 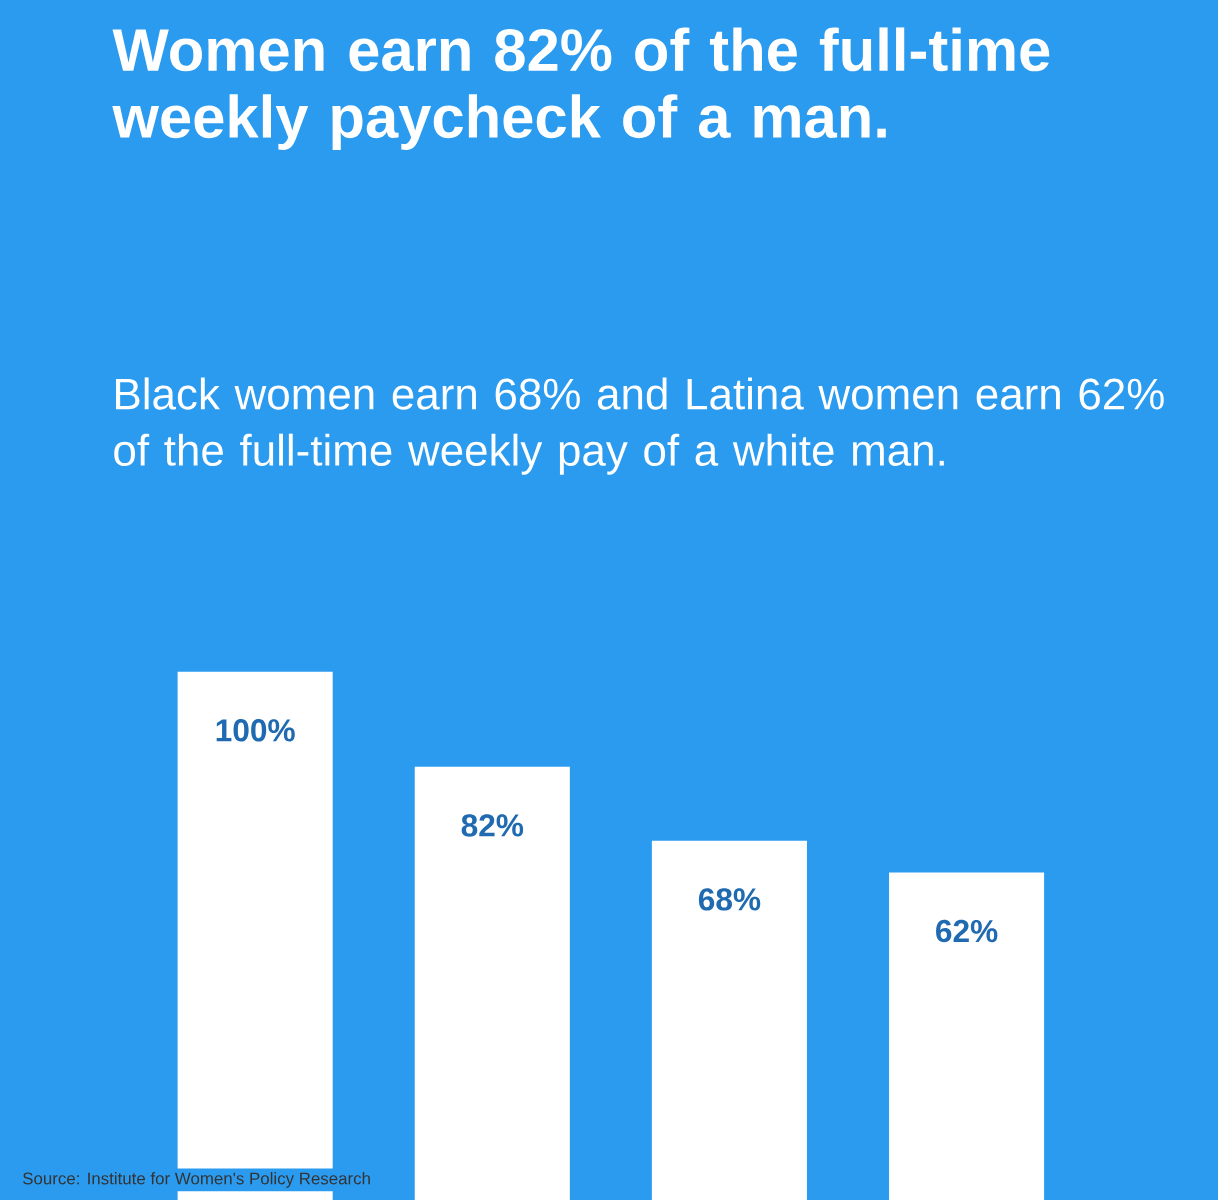 What do you see at coordinates (639, 426) in the screenshot?
I see `chart-subtitle: Black women earn 68% and Latina women earn 62% of the full-time weekly pay of a white man.` at bounding box center [639, 426].